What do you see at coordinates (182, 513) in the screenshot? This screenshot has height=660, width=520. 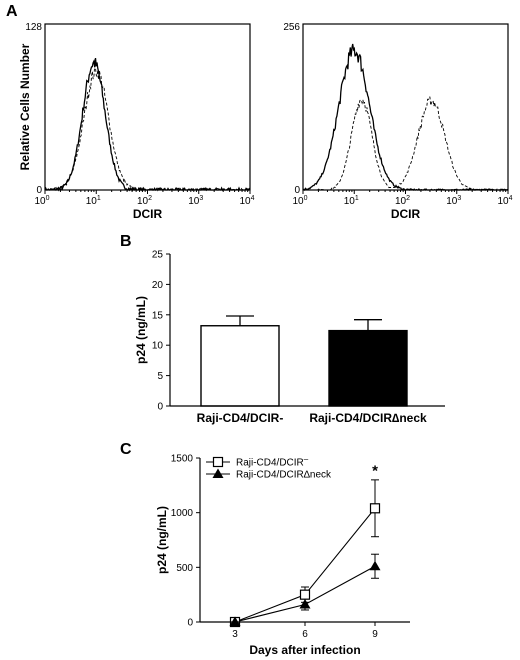 I see `y-tick-label: 1000` at bounding box center [182, 513].